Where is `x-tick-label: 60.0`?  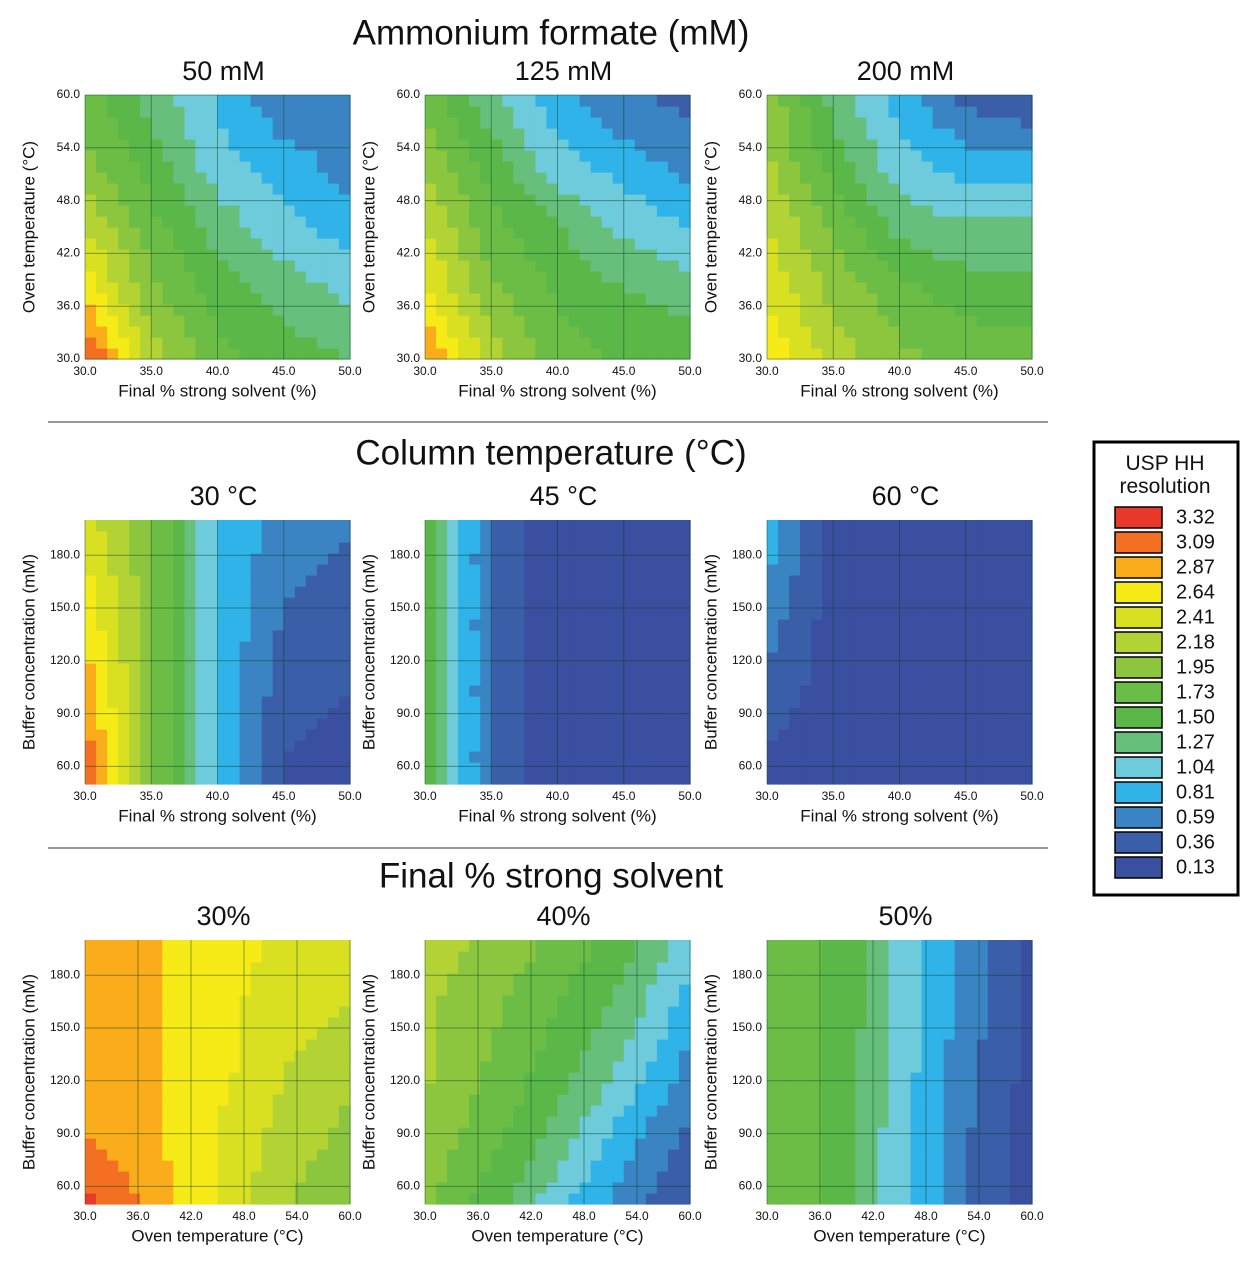
x-tick-label: 60.0 is located at coordinates (350, 1216).